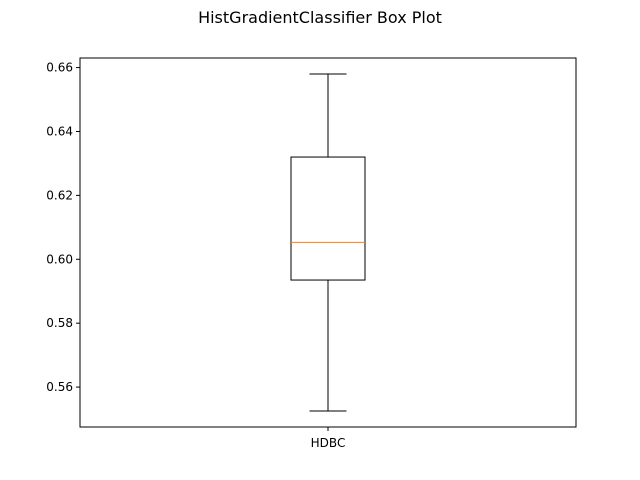 The width and height of the screenshot is (640, 480). Describe the element at coordinates (328, 443) in the screenshot. I see `x-tick-label: HDBC` at that location.